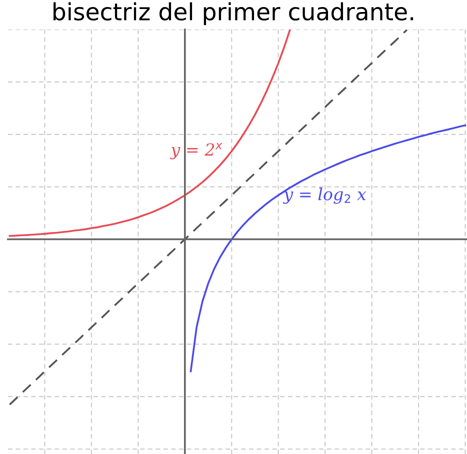 Image resolution: width=467 pixels, height=454 pixels. I want to click on chart-title: bisectriz del primer cuadrante., so click(234, 14).